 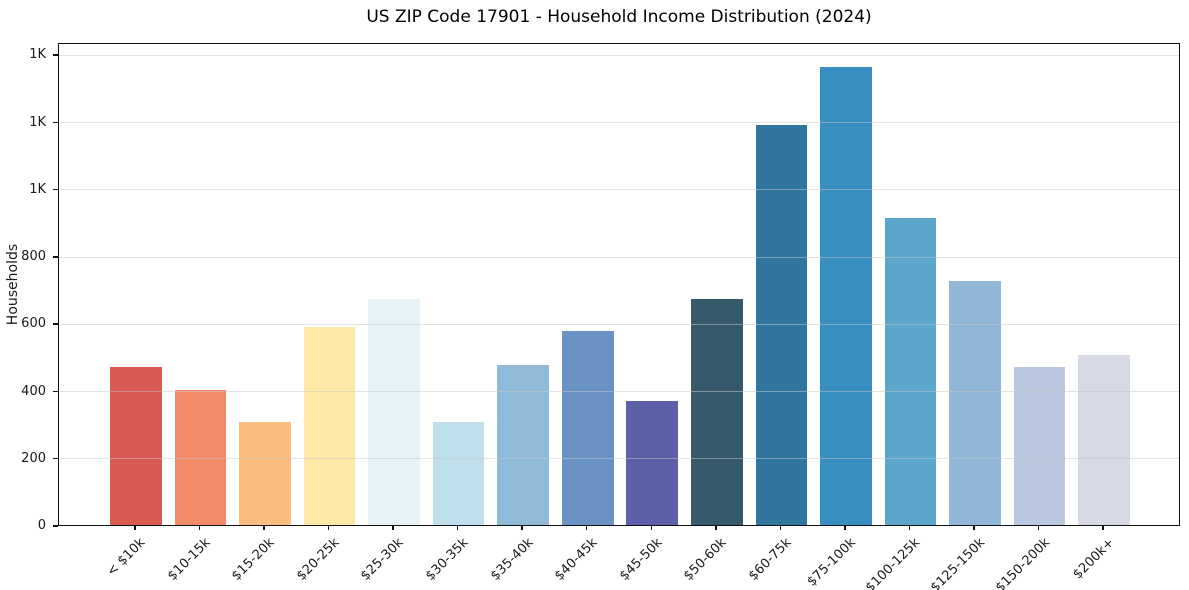 I want to click on y-tick-label: 200, so click(x=33, y=458).